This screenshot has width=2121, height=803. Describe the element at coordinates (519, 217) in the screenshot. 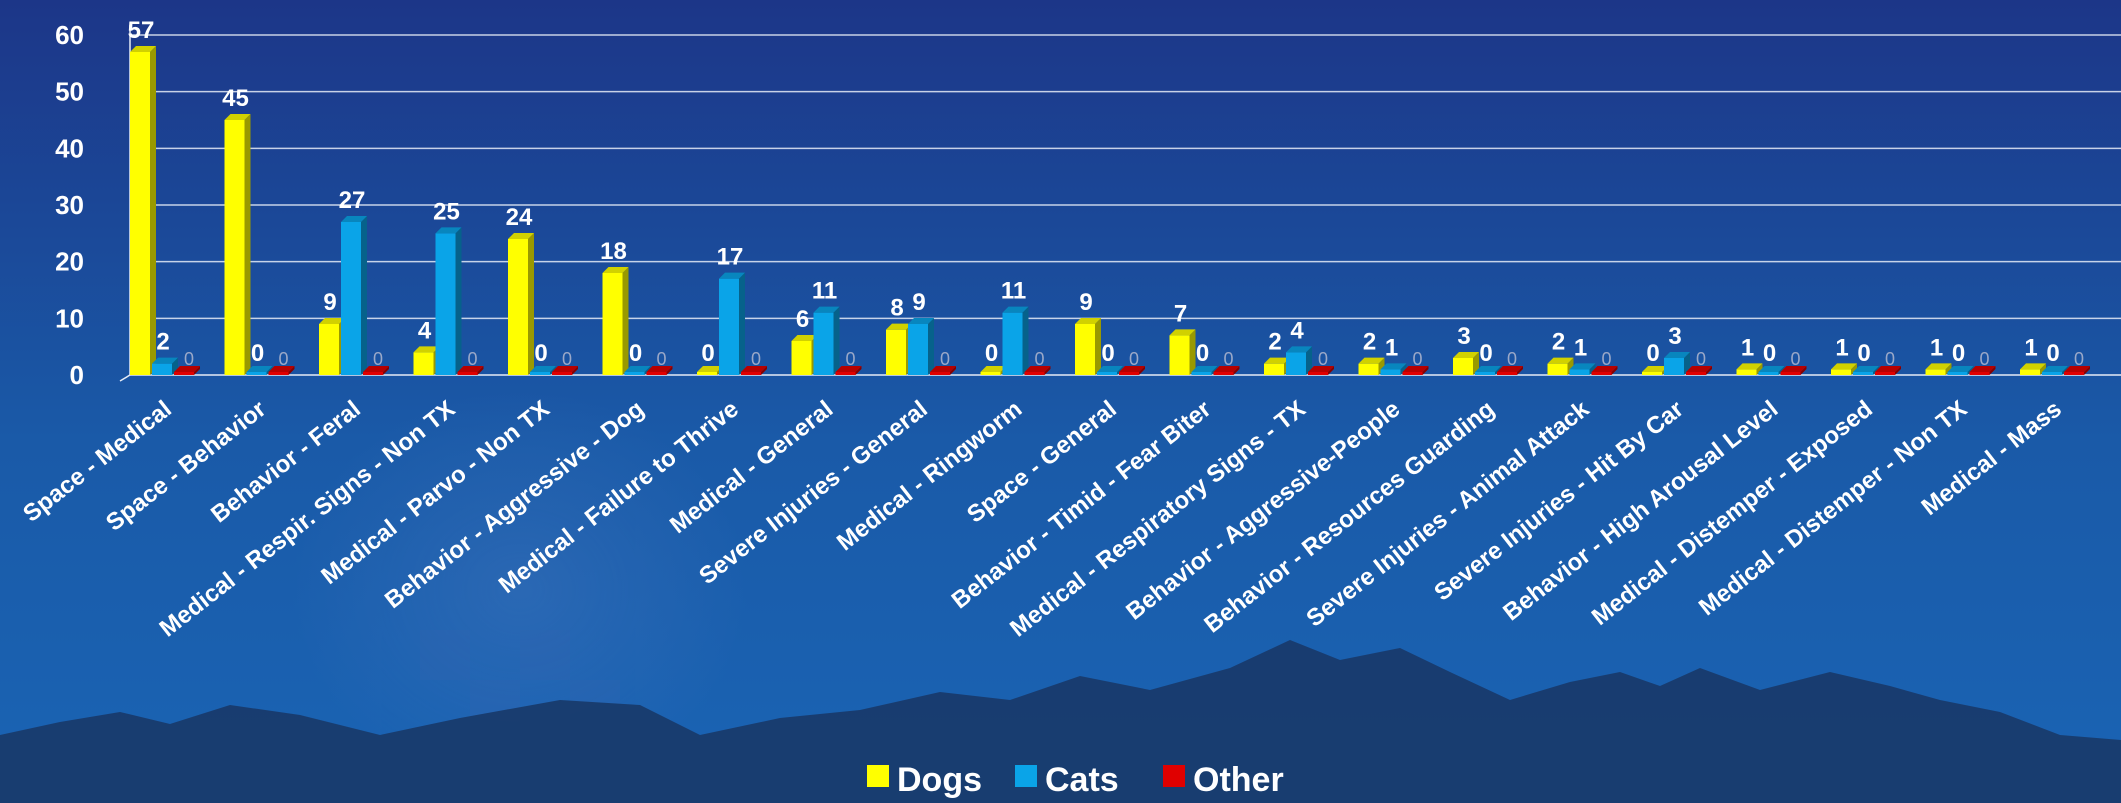

I see `data-label-dogs: 24` at that location.